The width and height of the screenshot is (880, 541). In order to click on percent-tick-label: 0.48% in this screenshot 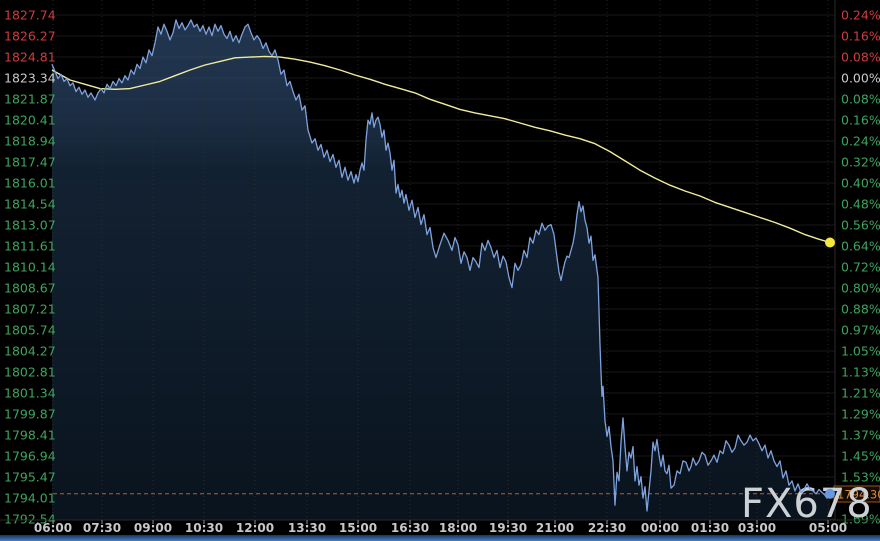, I will do `click(860, 204)`.